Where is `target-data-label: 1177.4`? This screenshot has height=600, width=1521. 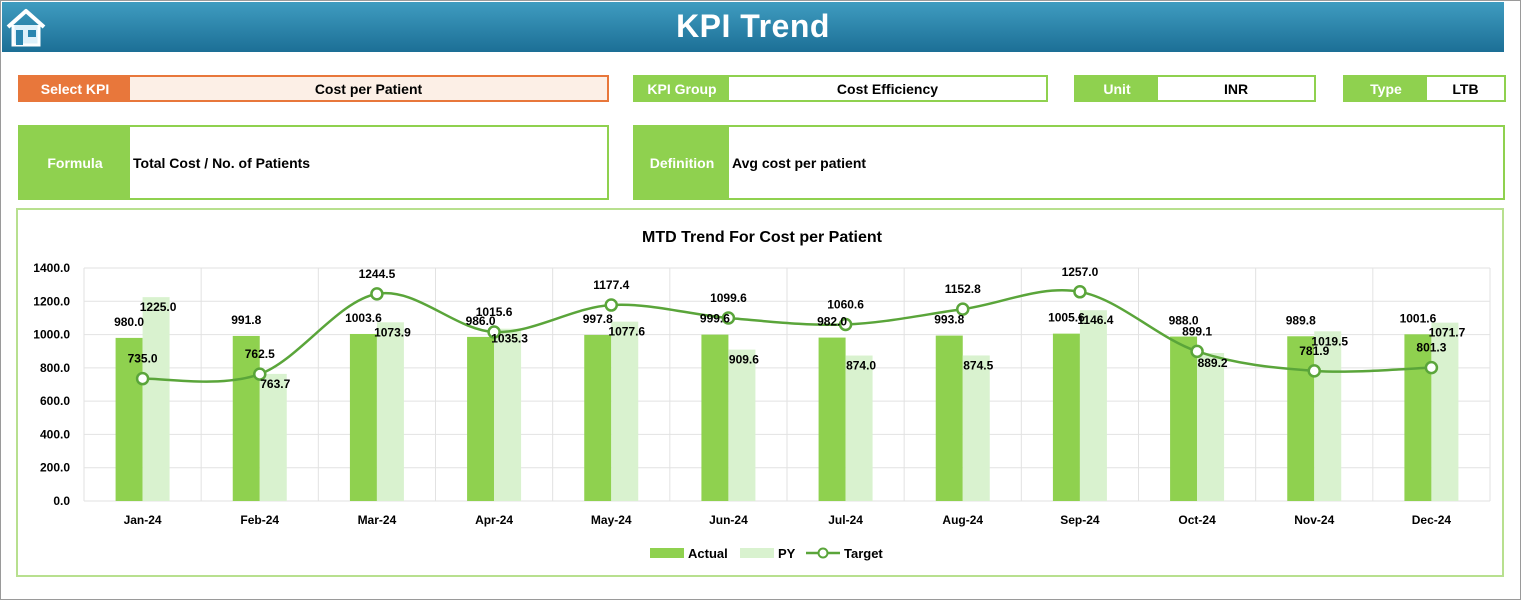
target-data-label: 1177.4 is located at coordinates (611, 285).